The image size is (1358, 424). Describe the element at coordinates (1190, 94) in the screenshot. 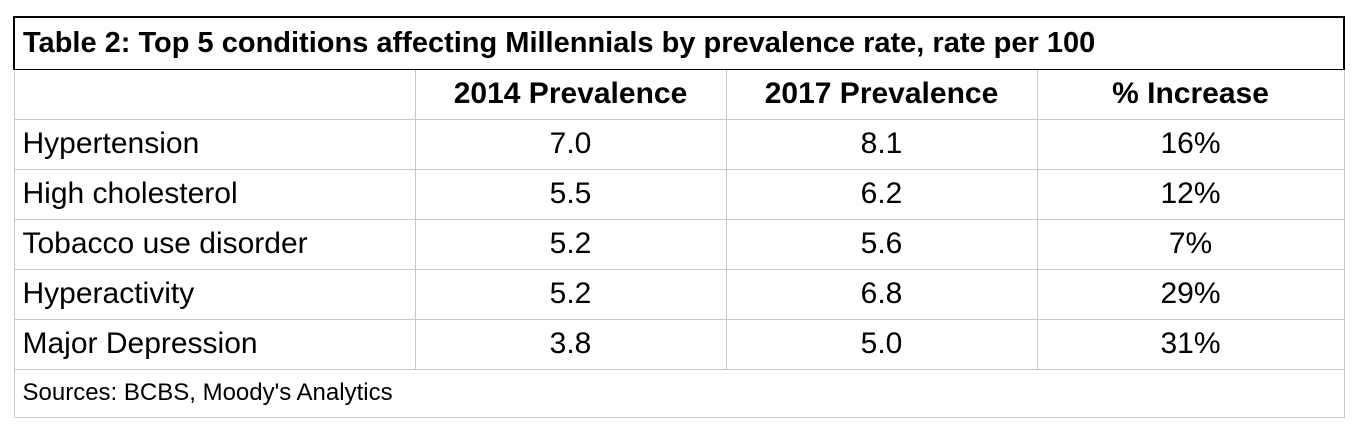

I see `header-percent-increase: % Increase` at that location.